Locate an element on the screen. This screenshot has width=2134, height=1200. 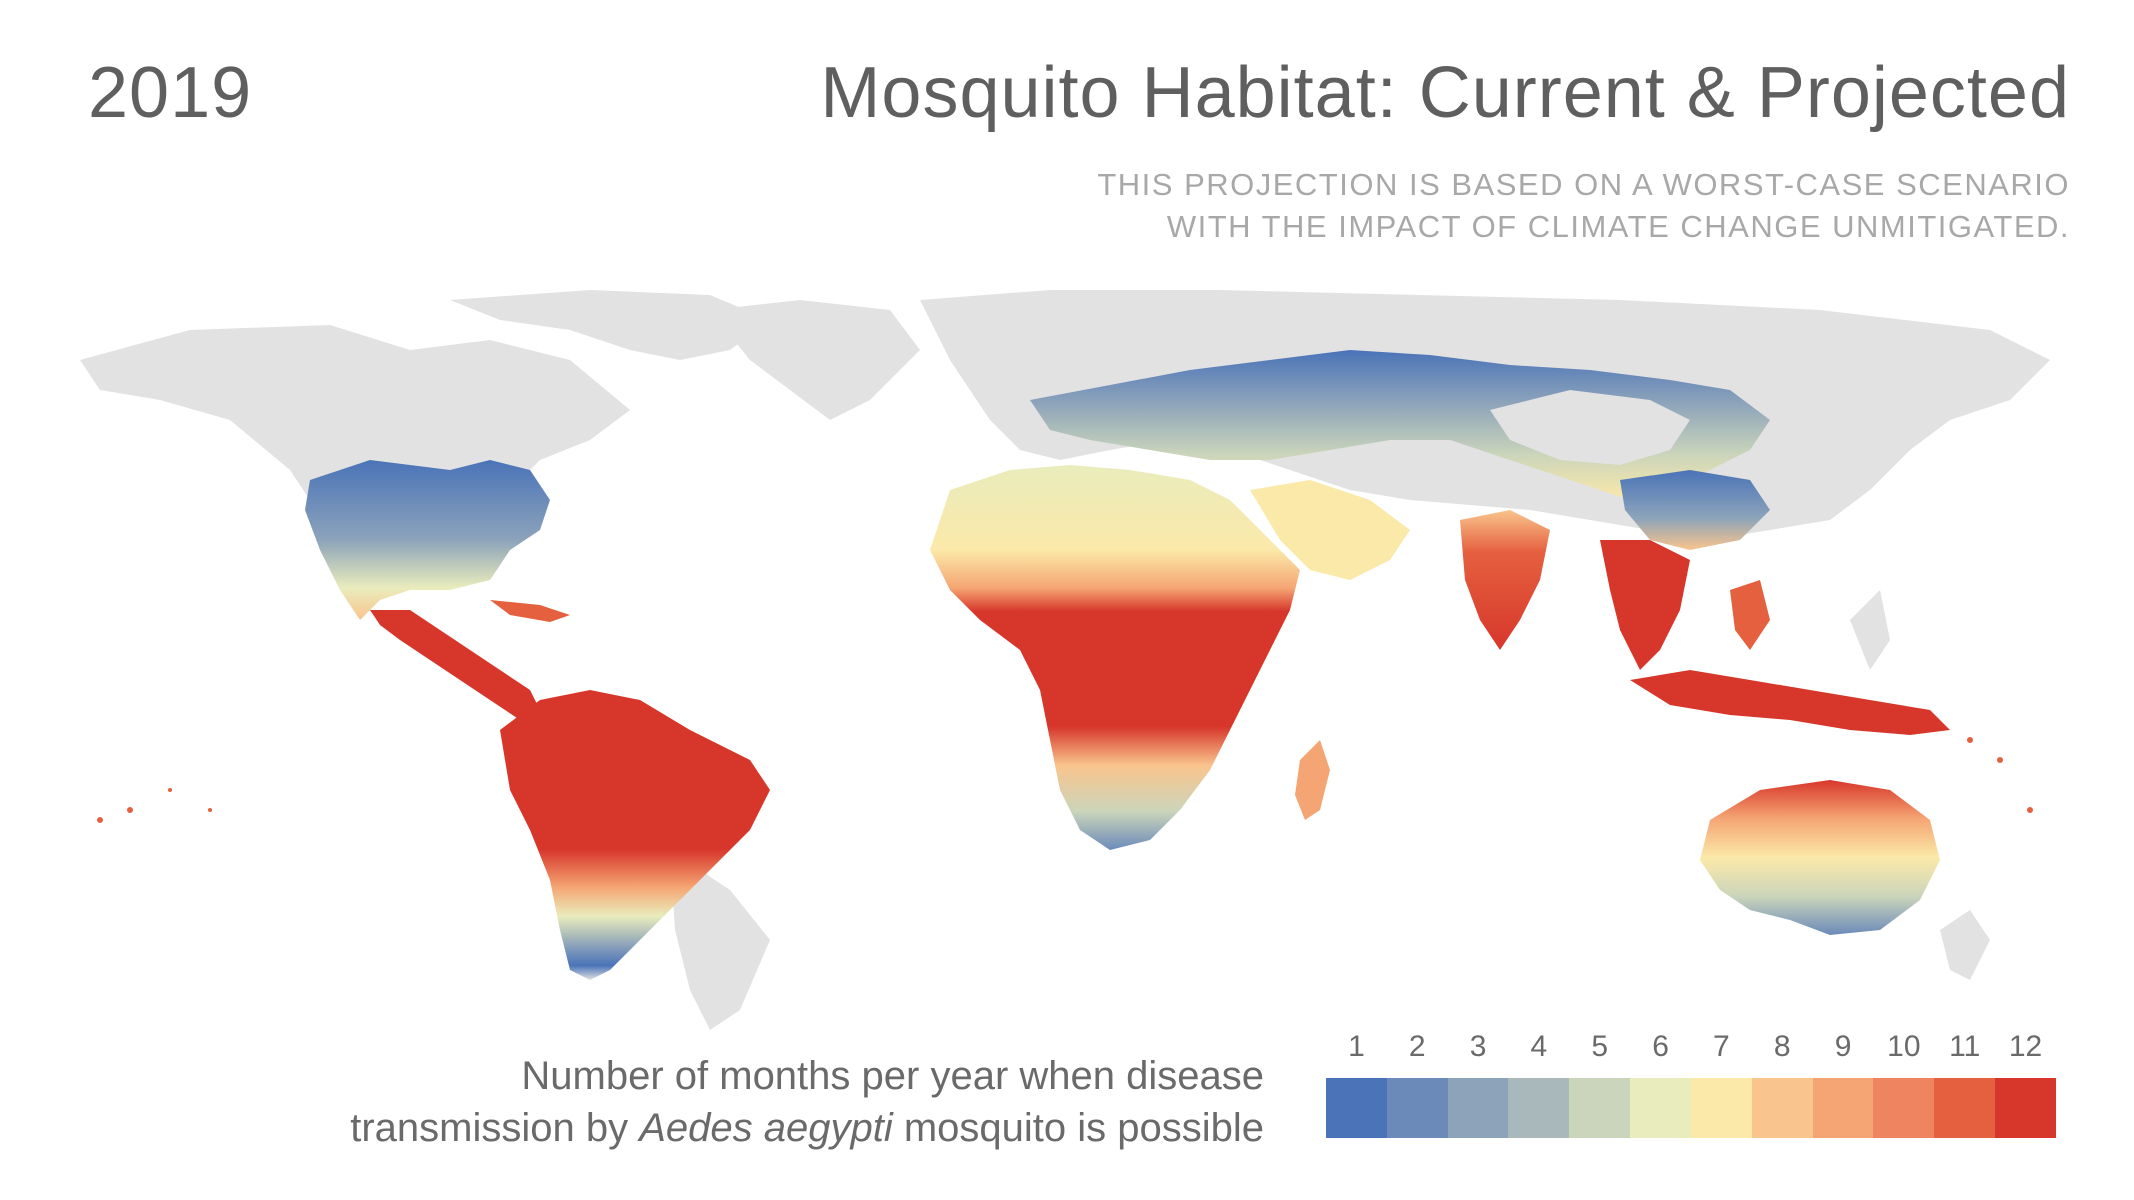
legend-label-12: 12 is located at coordinates (2025, 1046).